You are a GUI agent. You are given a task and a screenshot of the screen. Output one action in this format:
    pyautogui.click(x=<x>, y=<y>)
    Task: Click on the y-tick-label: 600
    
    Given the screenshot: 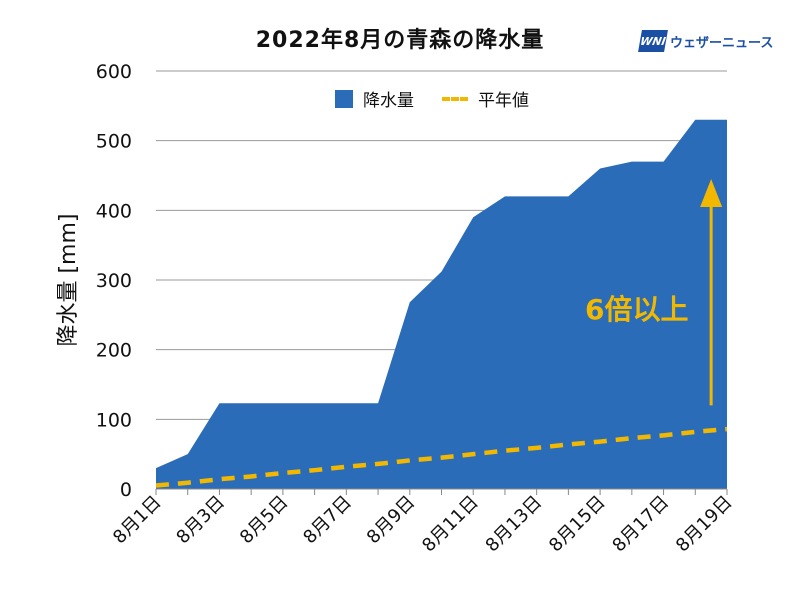 What is the action you would take?
    pyautogui.click(x=114, y=72)
    